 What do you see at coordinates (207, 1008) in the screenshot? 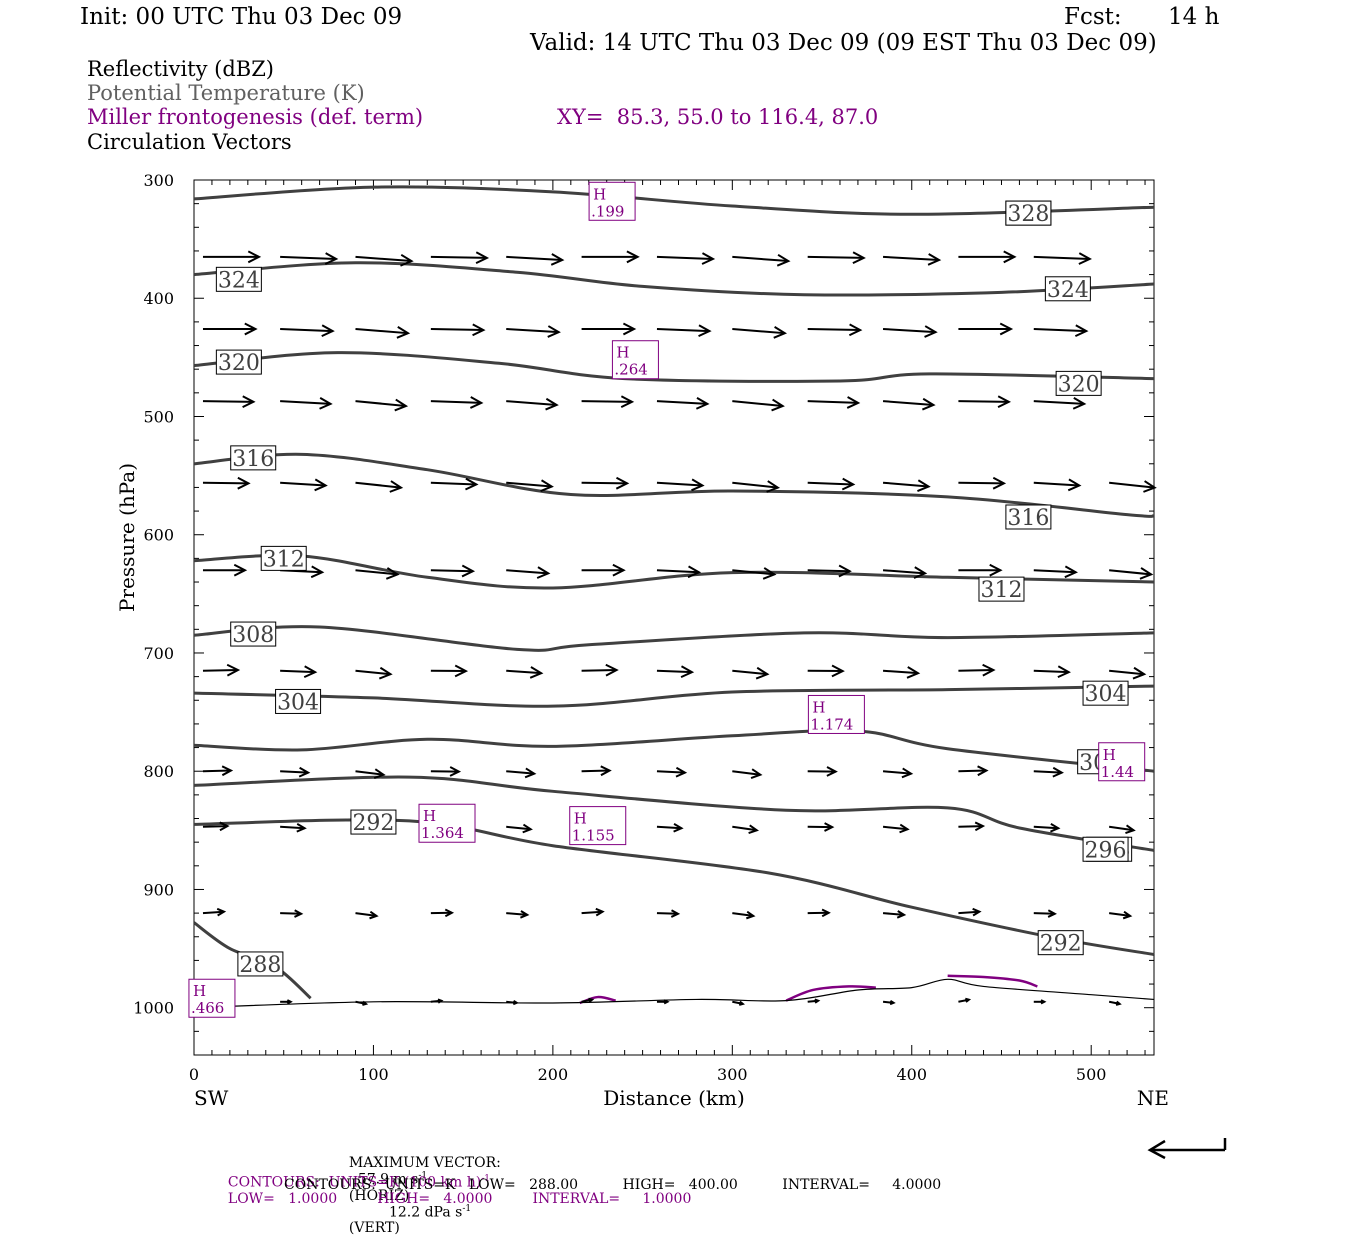
I see `high-value-6: .466` at bounding box center [207, 1008].